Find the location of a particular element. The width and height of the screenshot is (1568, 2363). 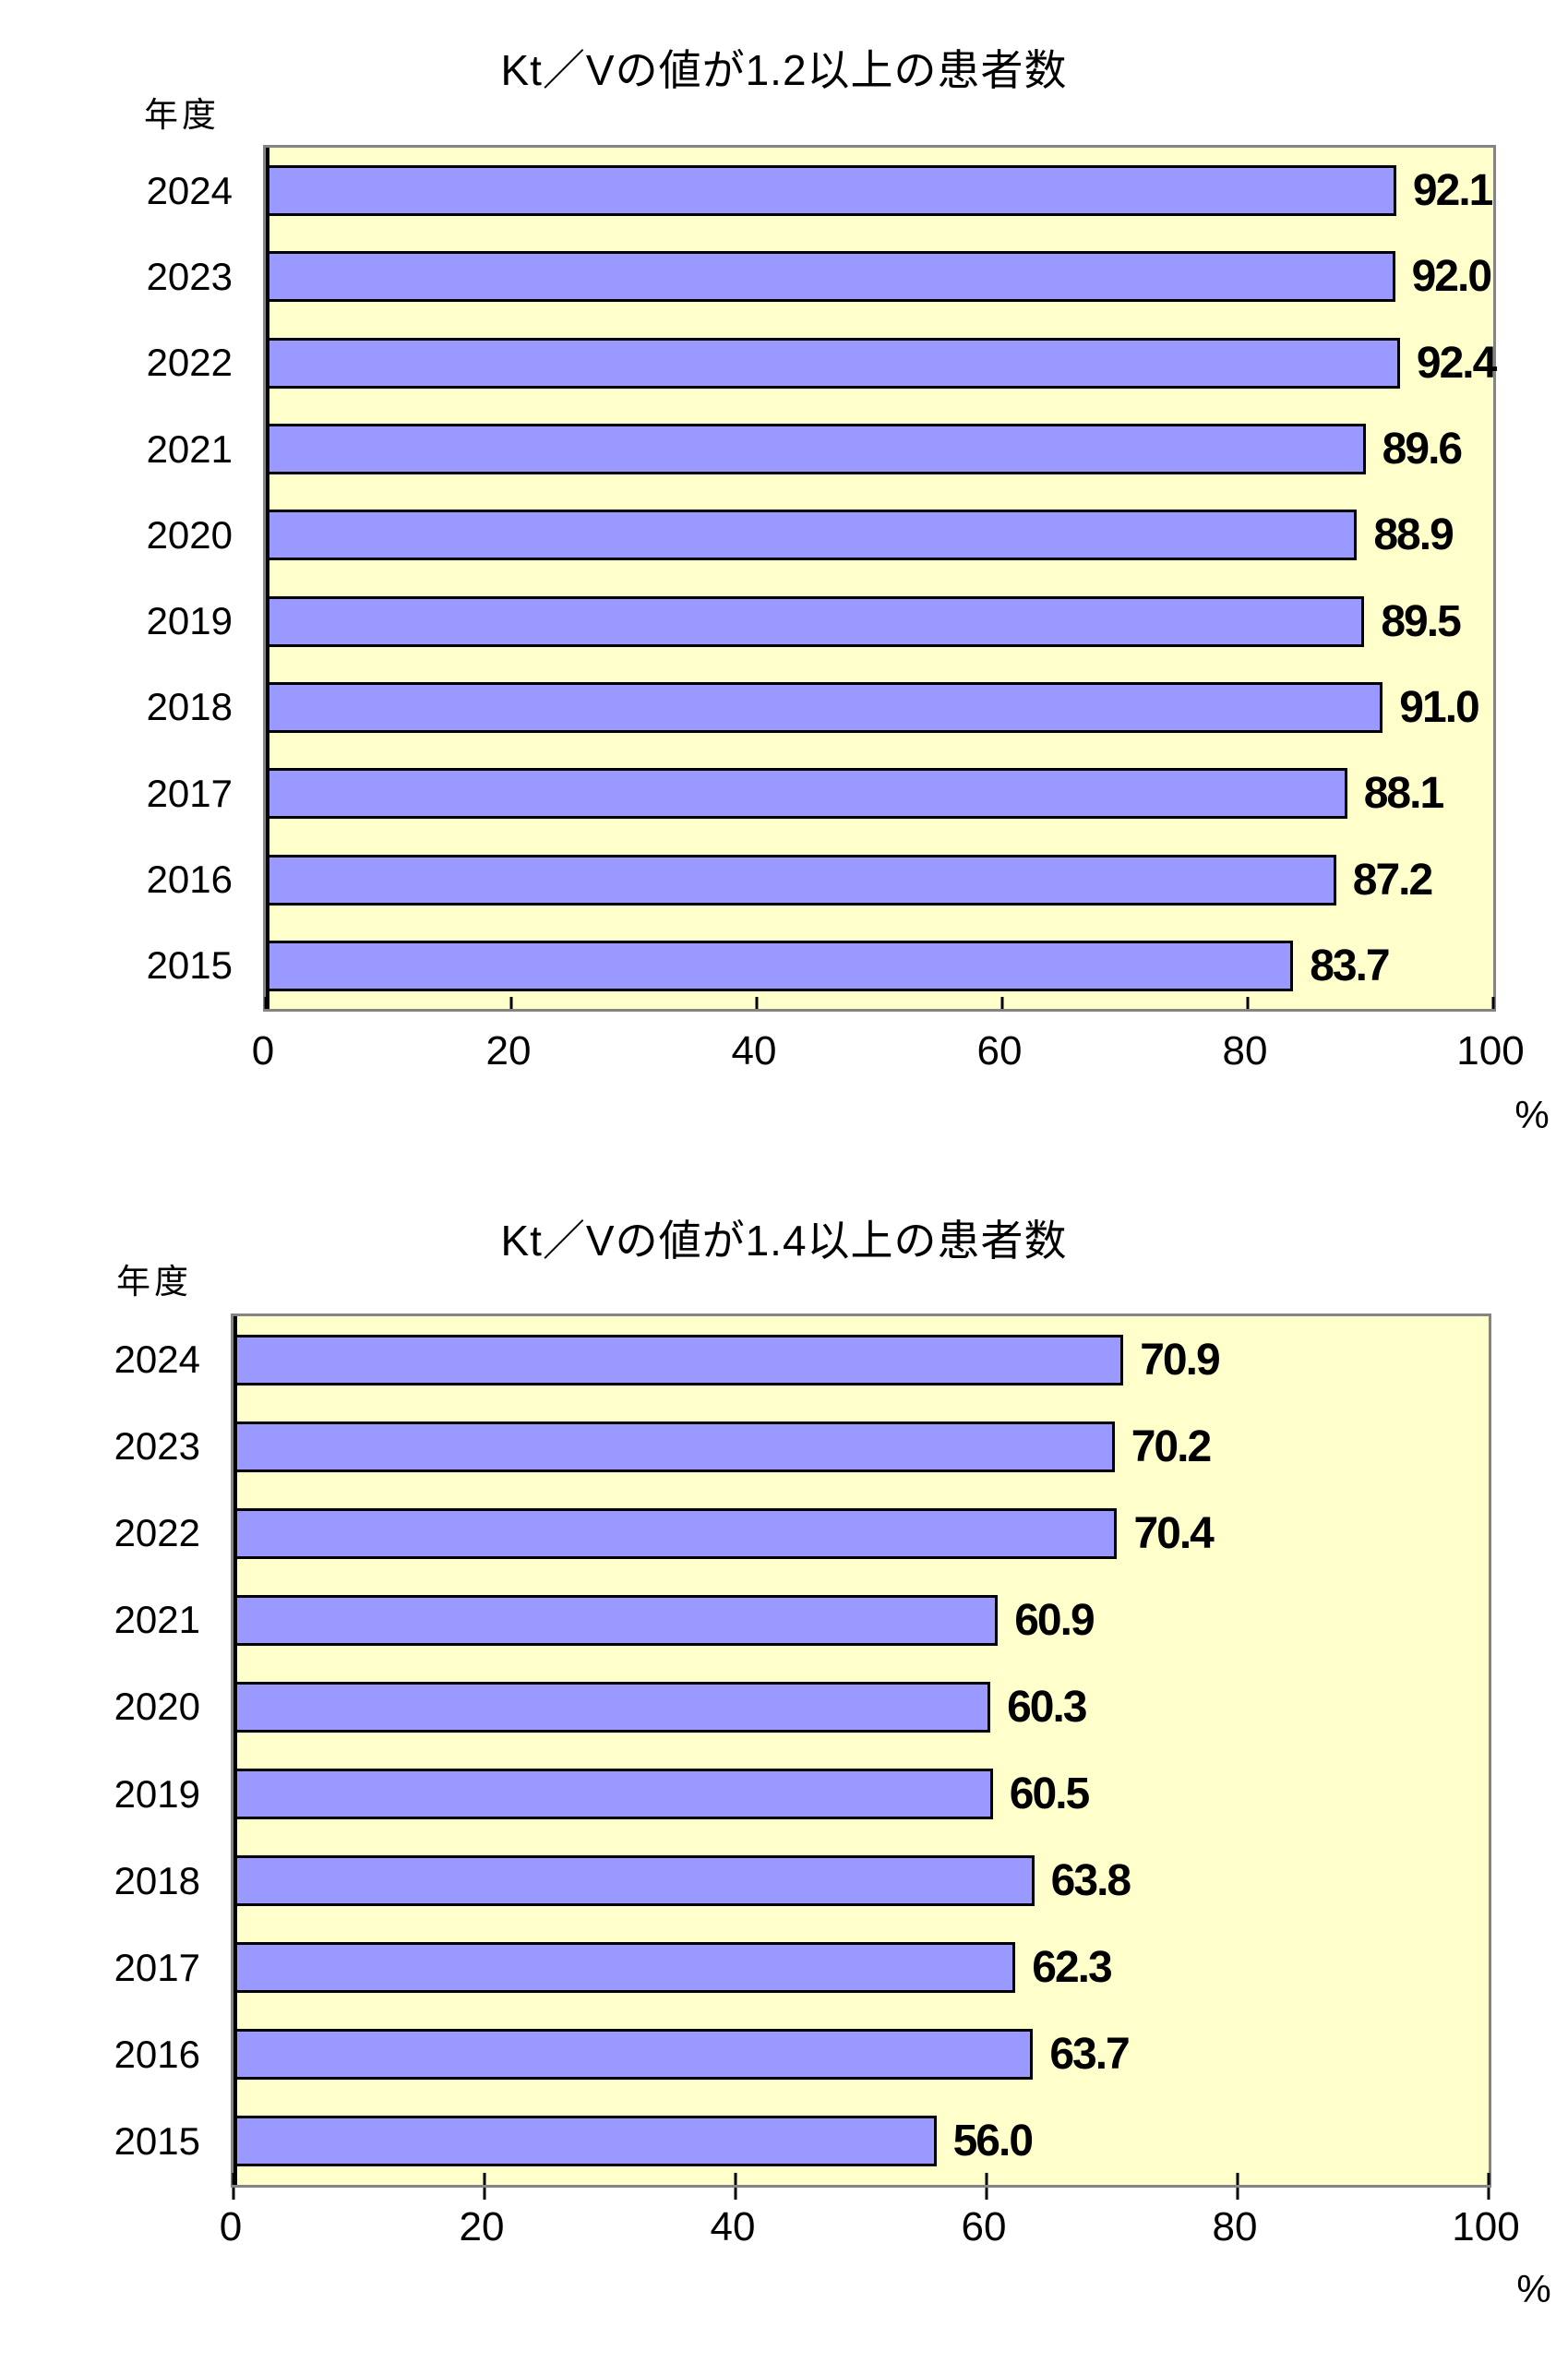

value-label: 92.1 is located at coordinates (1453, 191).